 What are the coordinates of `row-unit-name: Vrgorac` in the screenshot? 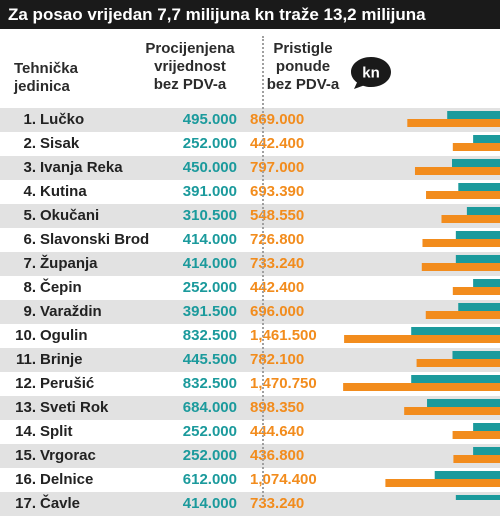 It's located at (68, 455).